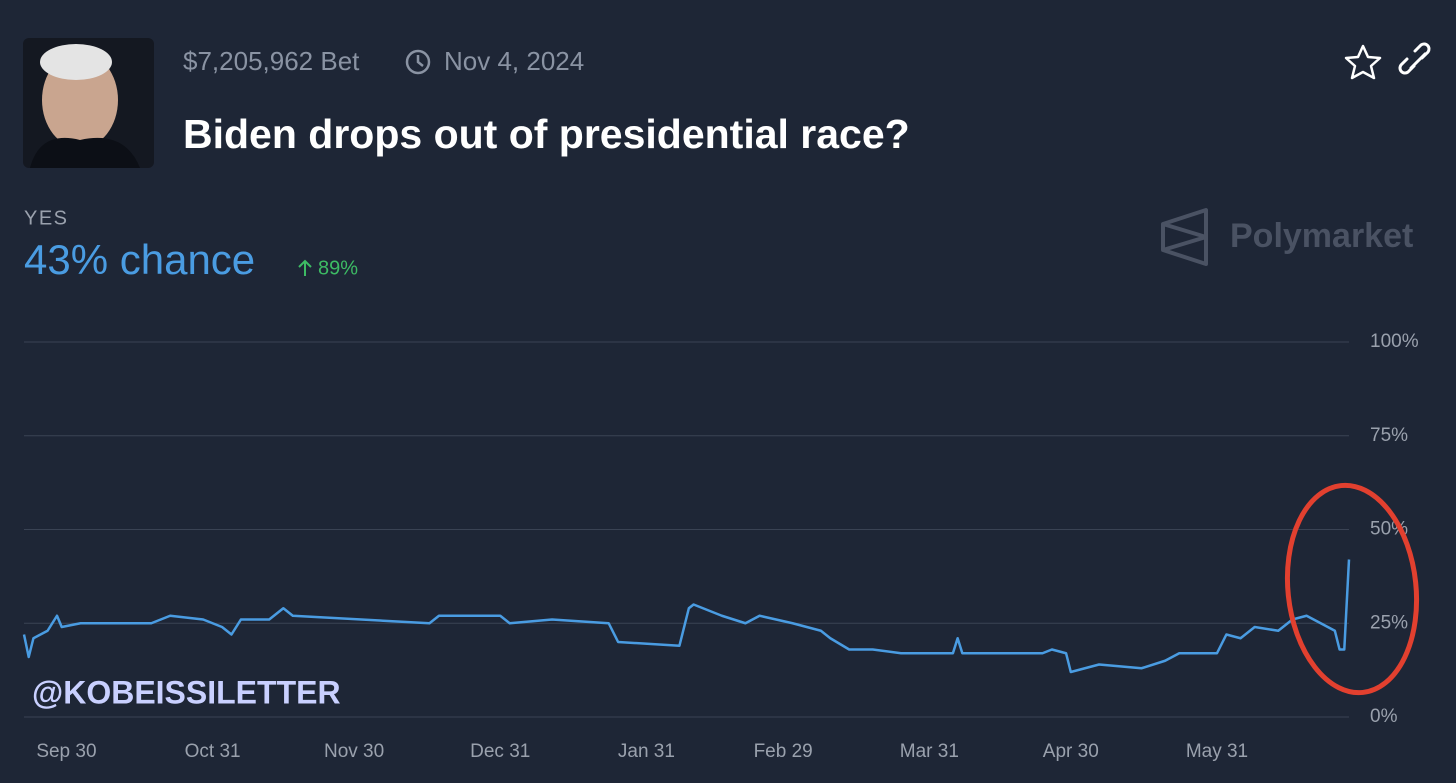 This screenshot has height=783, width=1456. Describe the element at coordinates (46, 218) in the screenshot. I see `outcome-label: YES` at that location.